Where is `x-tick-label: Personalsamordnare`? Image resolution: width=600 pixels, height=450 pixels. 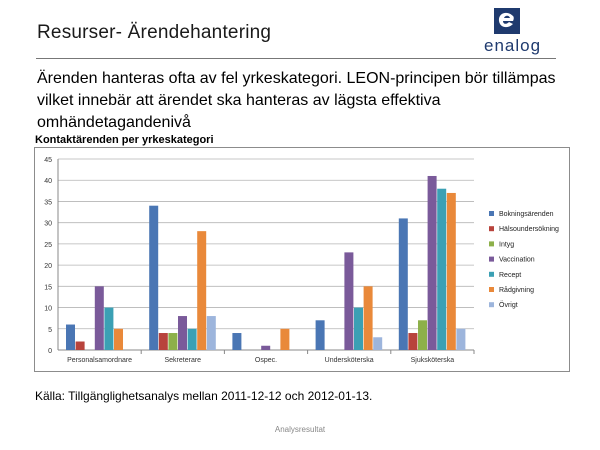
x-tick-label: Personalsamordnare is located at coordinates (99, 360).